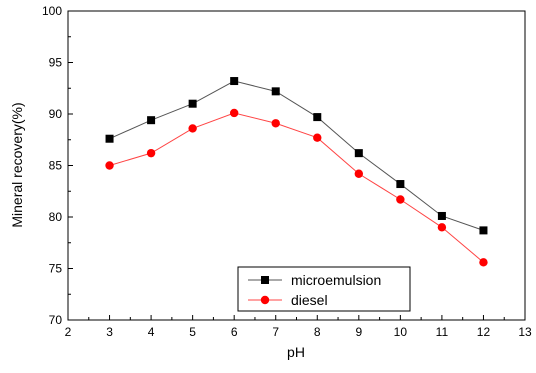  I want to click on x-tick-label: 3, so click(109, 332).